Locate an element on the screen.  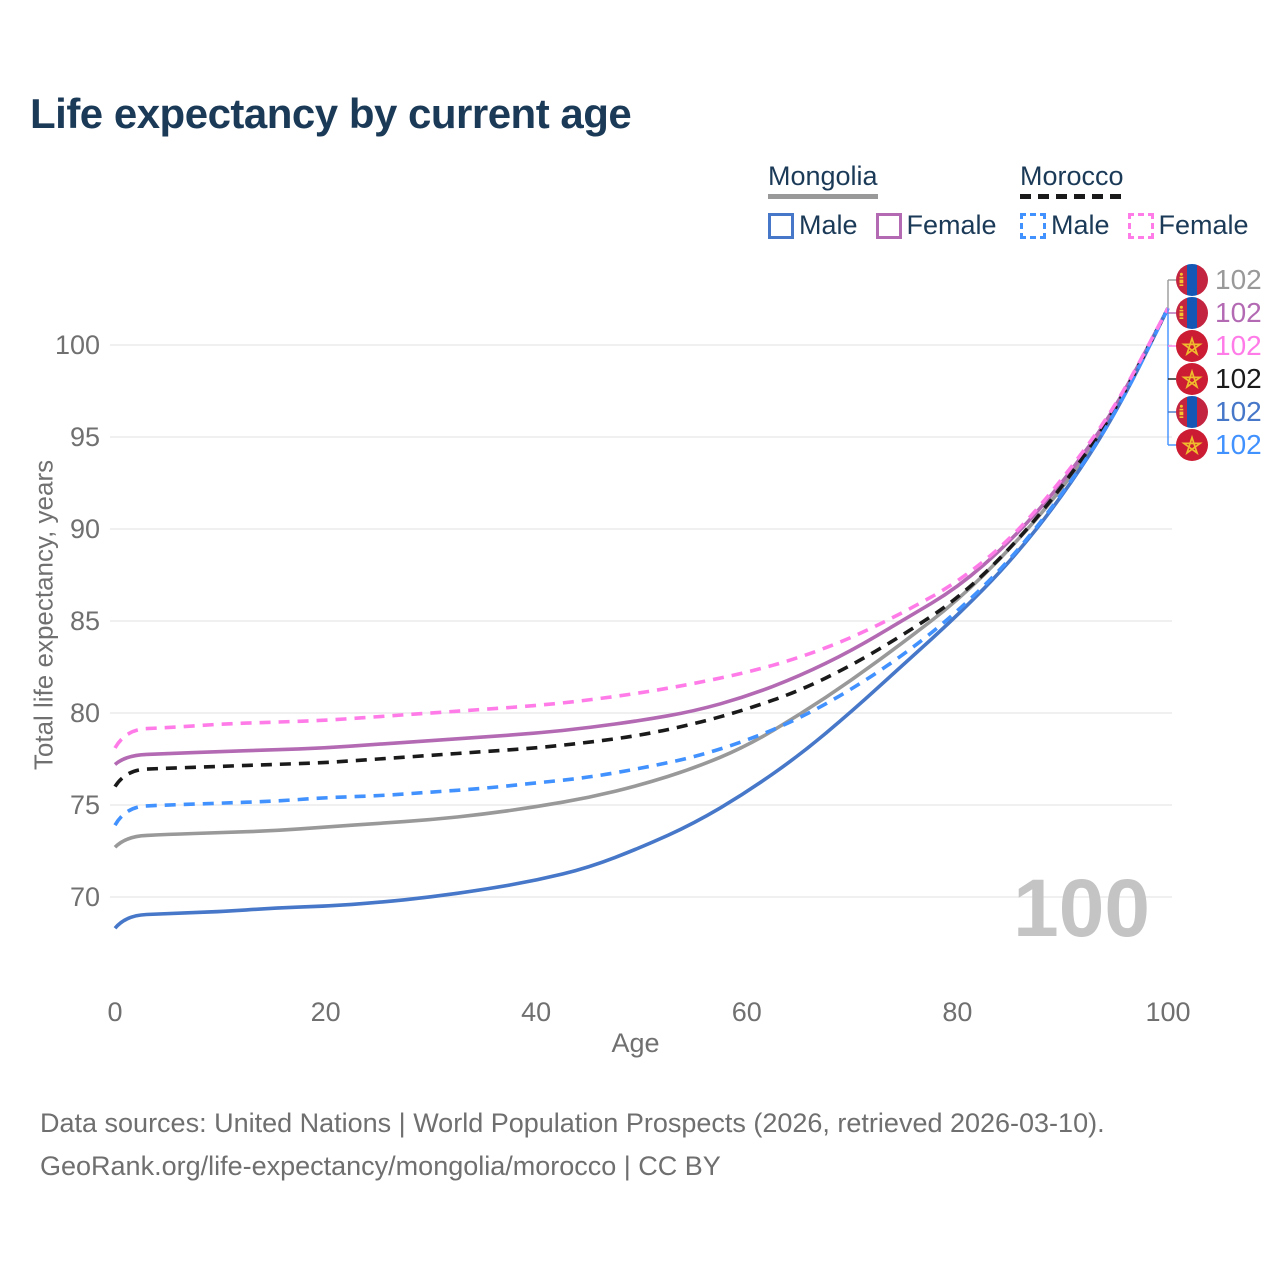
legend-line-sample-dashed is located at coordinates (1073, 196).